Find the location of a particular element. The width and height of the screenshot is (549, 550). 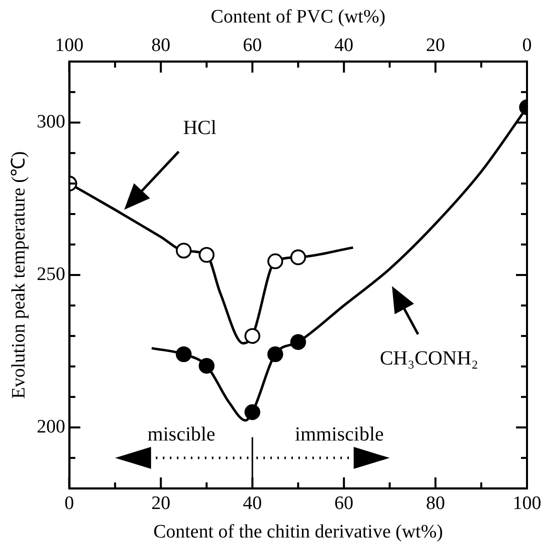

x2-tick-label: 40 is located at coordinates (344, 45).